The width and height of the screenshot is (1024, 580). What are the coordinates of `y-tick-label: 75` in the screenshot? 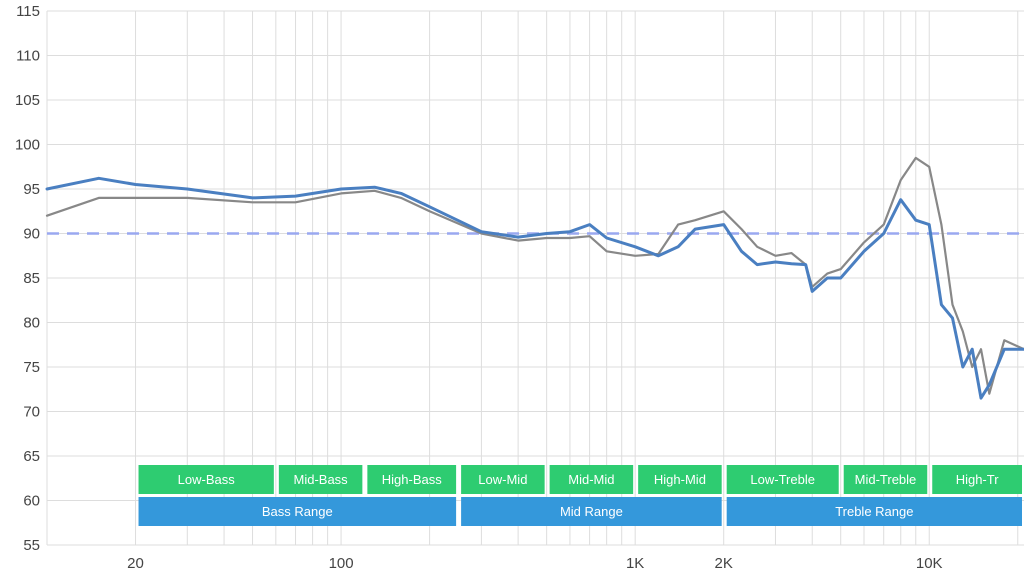 It's located at (31, 367).